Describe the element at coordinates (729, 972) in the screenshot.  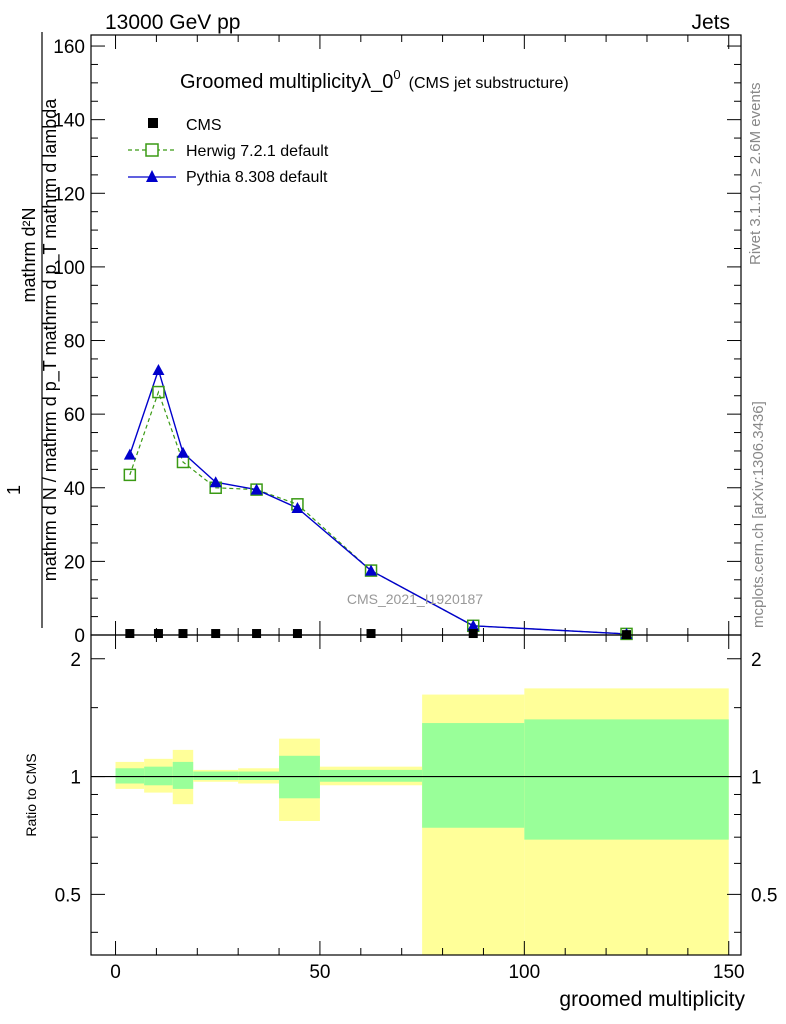
I see `x-tick-label: 150` at that location.